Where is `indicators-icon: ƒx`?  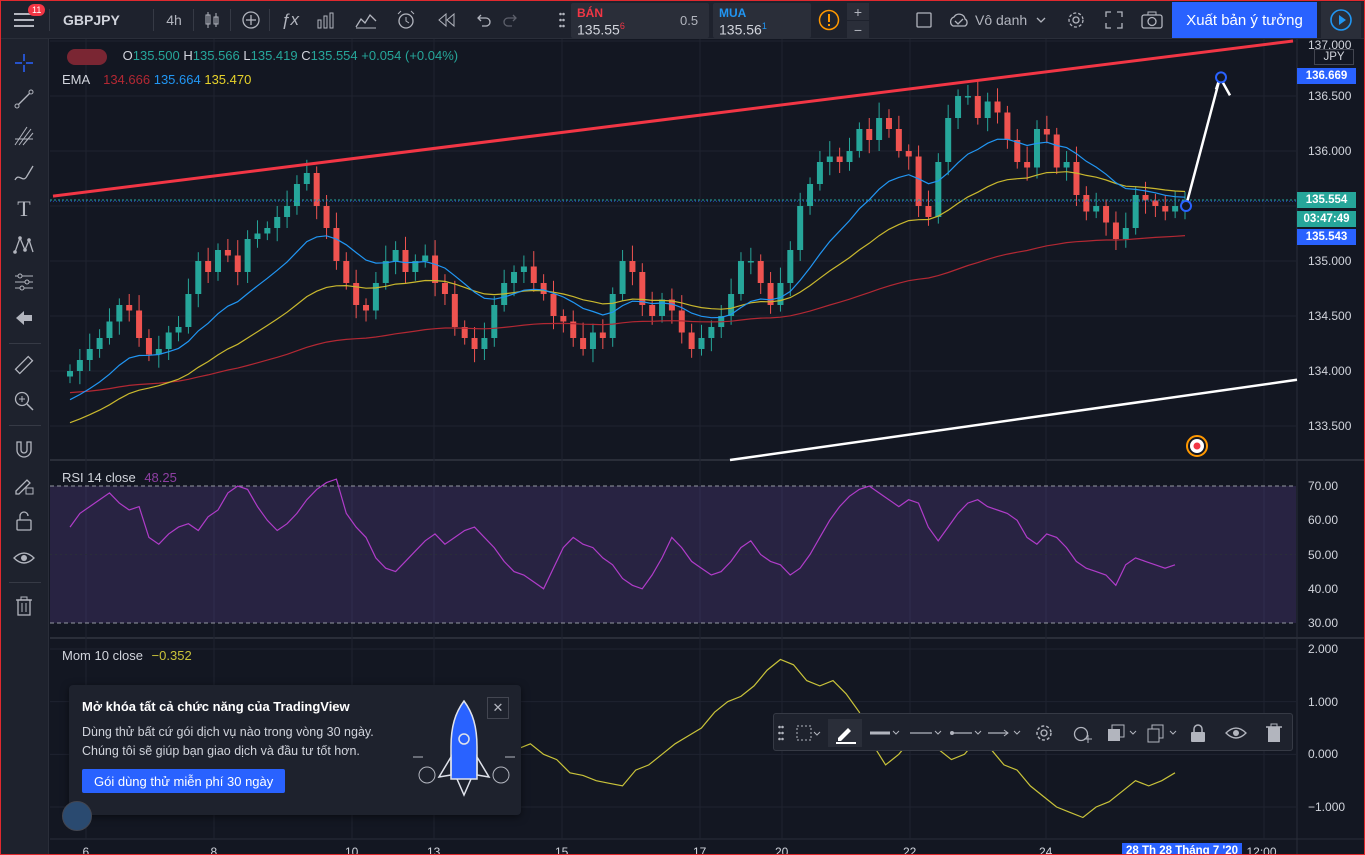
indicators-icon: ƒx is located at coordinates (290, 19).